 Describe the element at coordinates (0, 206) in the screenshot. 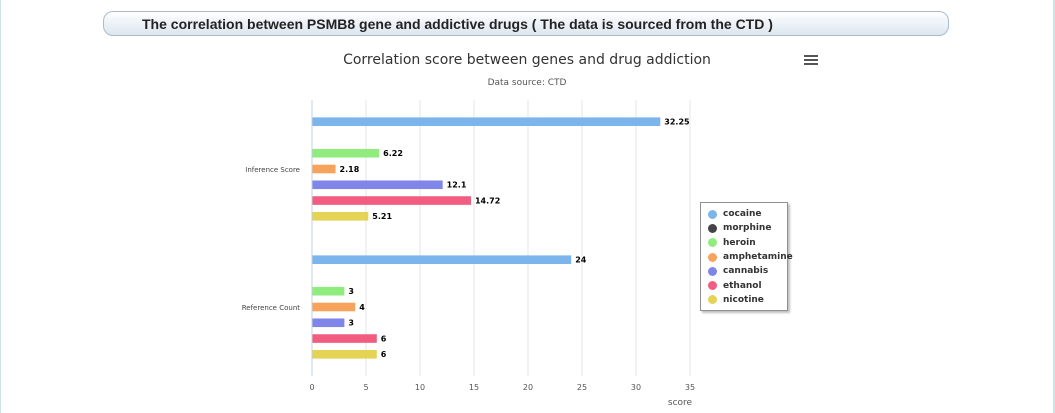

I see `page-left-border` at that location.